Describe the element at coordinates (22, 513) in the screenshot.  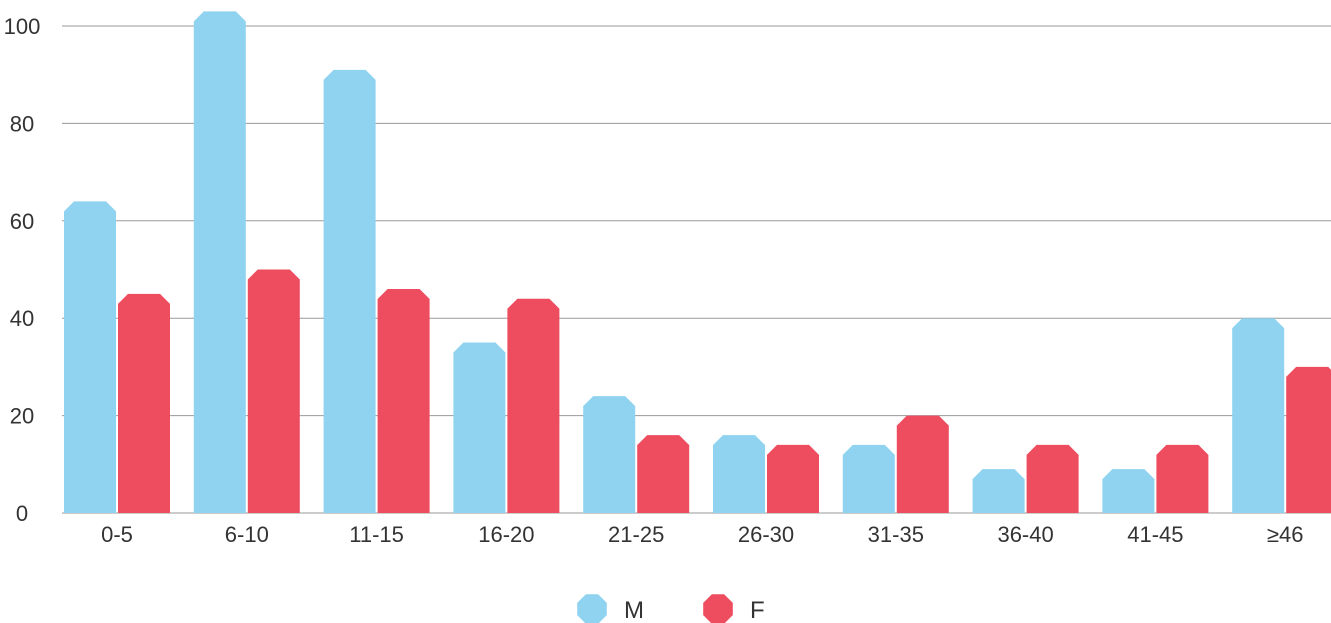
I see `y-tick-label: 0` at that location.